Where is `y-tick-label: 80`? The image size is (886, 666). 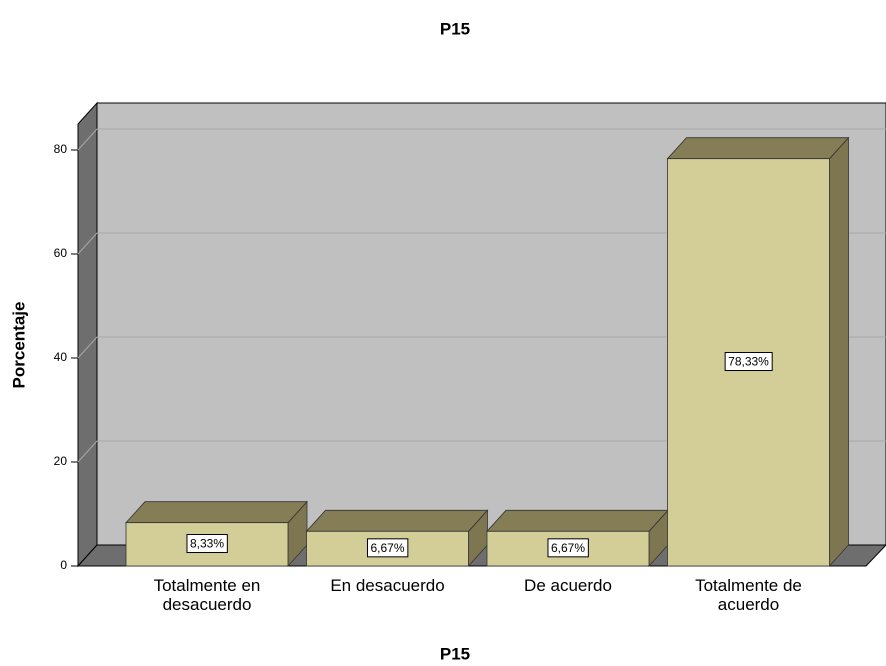
y-tick-label: 80 is located at coordinates (61, 149).